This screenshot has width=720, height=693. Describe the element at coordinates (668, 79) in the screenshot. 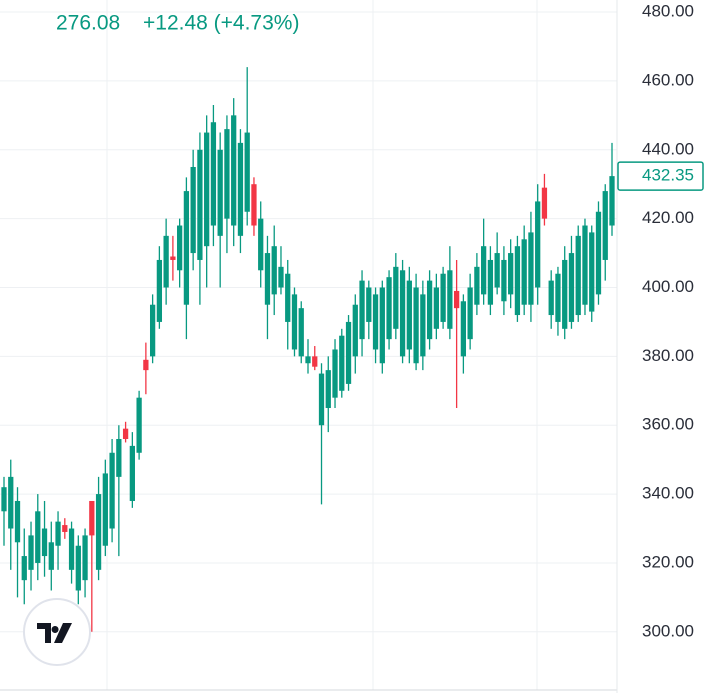

I see `y-tick-label: 460.00` at that location.